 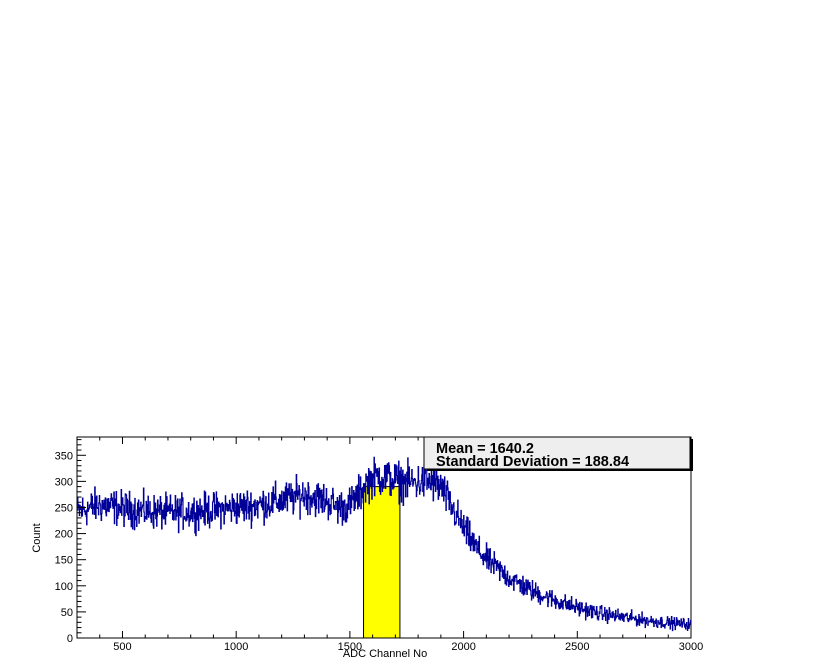 What do you see at coordinates (691, 647) in the screenshot?
I see `x-tick-label: 3000` at bounding box center [691, 647].